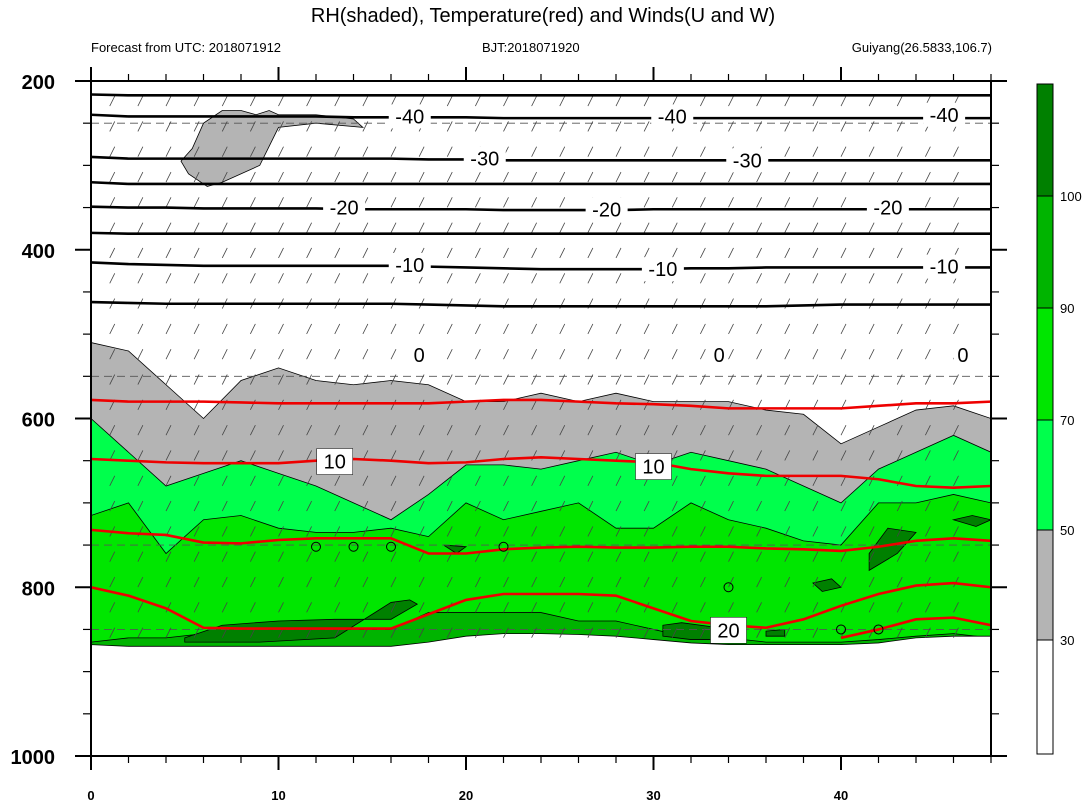 This screenshot has height=806, width=1087. Describe the element at coordinates (541, 605) in the screenshot. I see `temperature-red-contour` at that location.